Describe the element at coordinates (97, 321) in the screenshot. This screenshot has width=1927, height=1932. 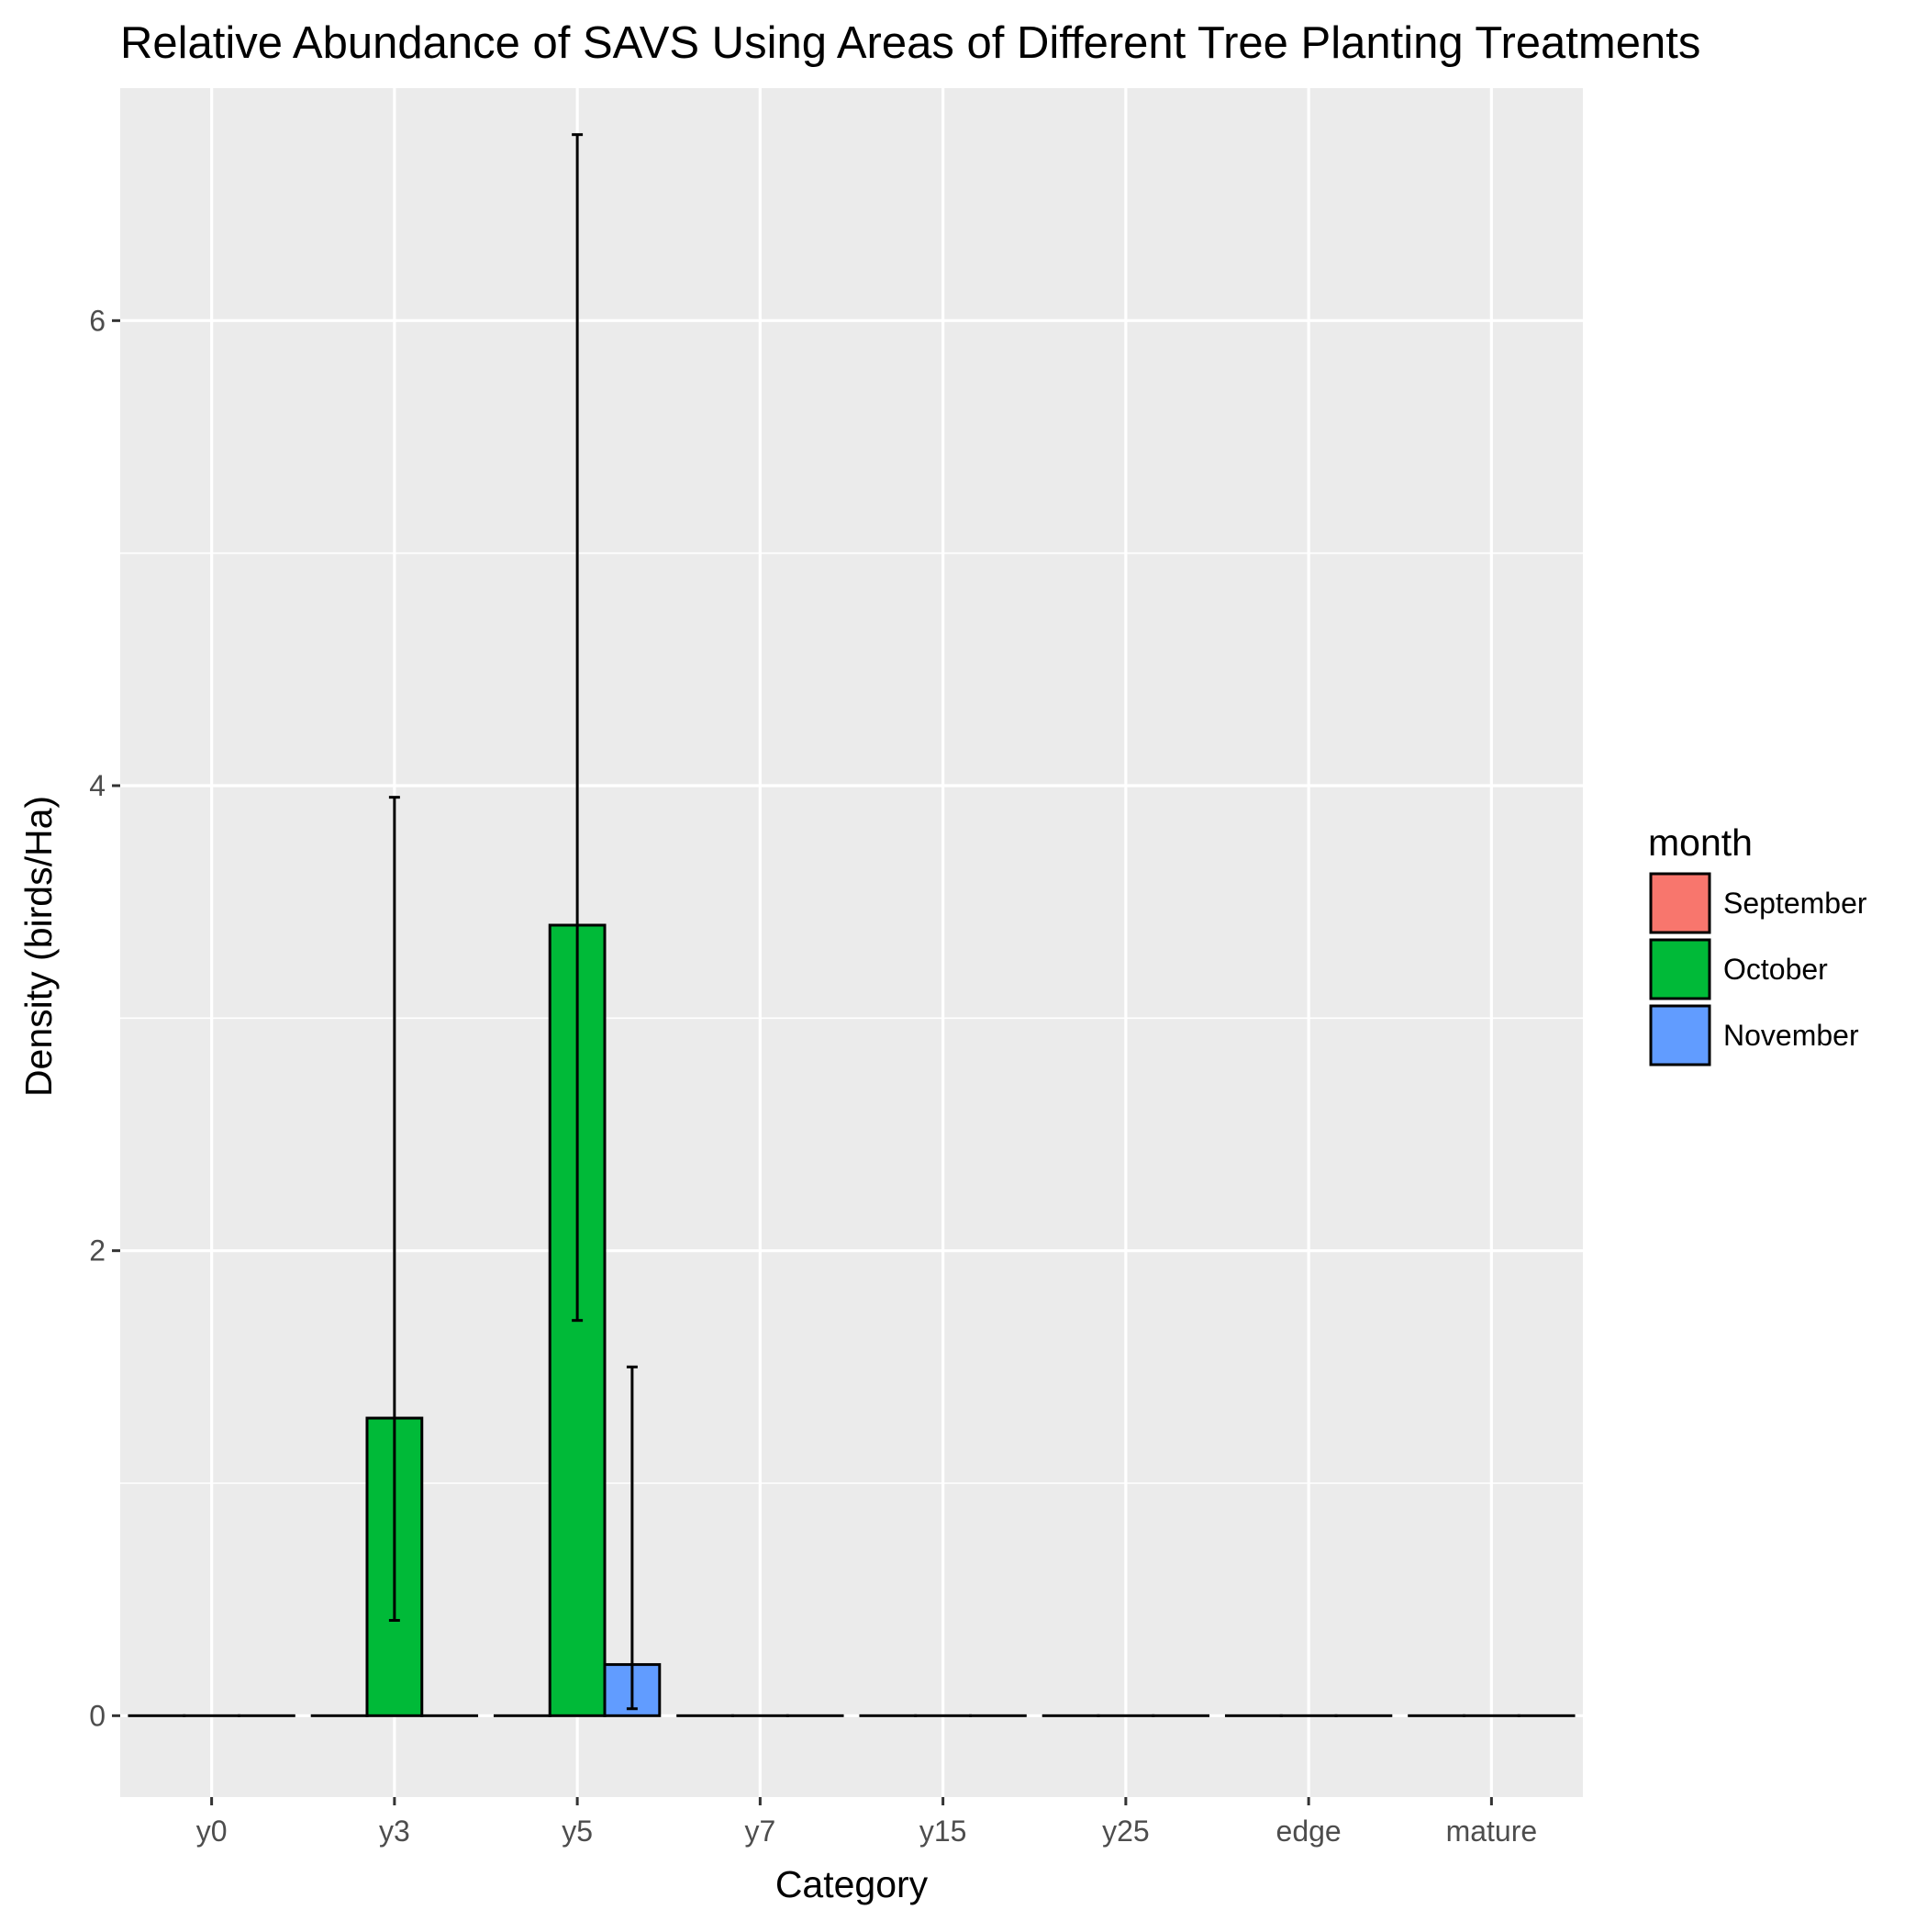
I see `y-tick-label: 6` at that location.